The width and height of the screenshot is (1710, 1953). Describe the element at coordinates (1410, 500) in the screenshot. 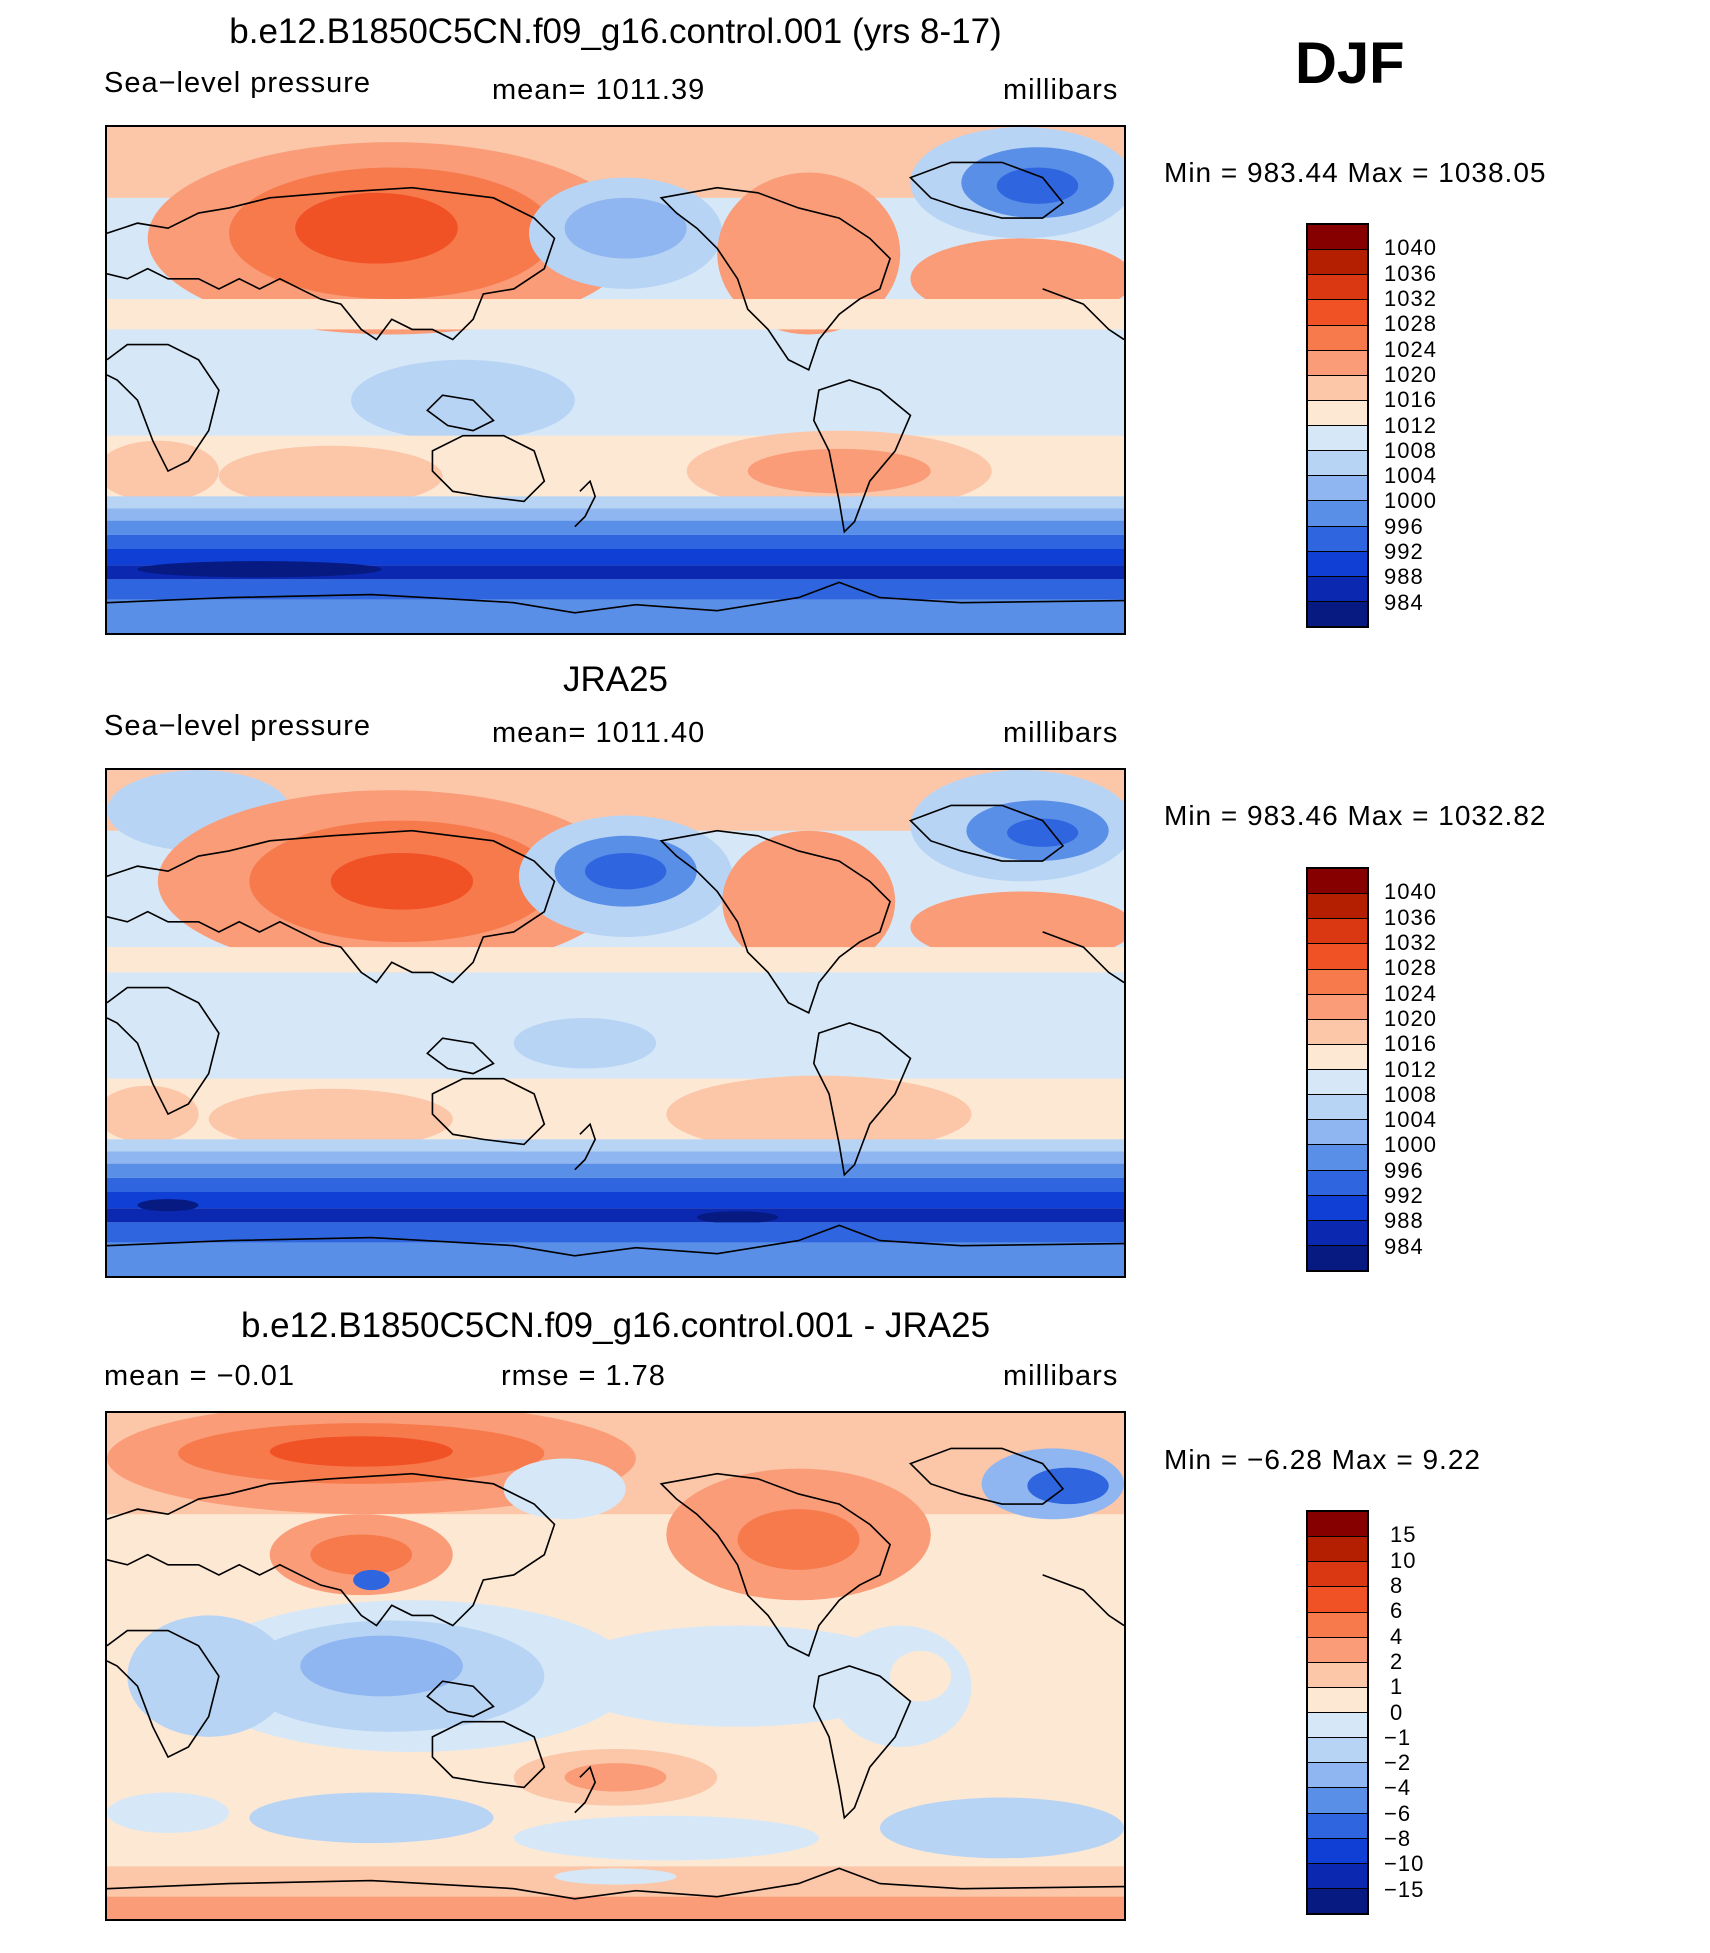

I see `colorbar-label: 1000` at that location.